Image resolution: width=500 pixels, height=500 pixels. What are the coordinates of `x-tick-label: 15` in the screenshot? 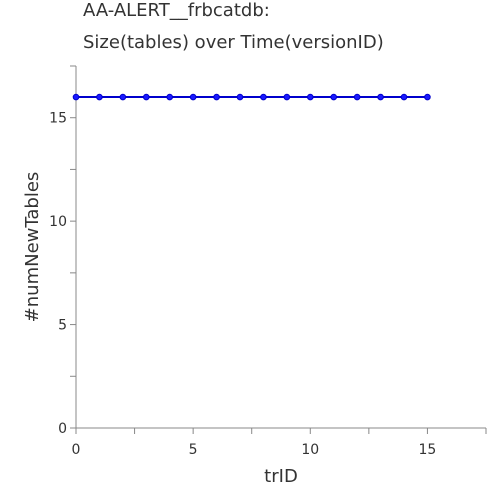 It's located at (428, 450).